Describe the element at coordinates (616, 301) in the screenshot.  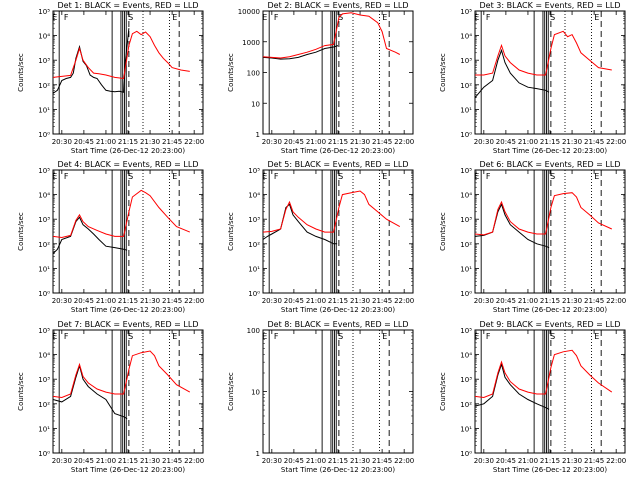
I see `x-tick-label: 22:00` at that location.